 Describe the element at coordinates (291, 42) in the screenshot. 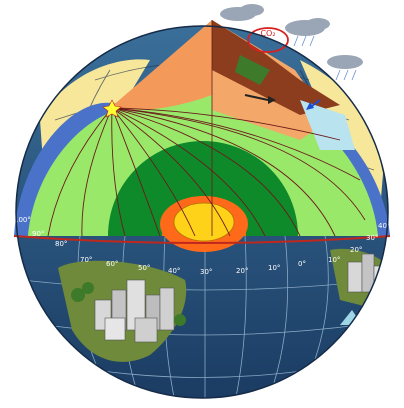

I see `weather-clouds` at that location.